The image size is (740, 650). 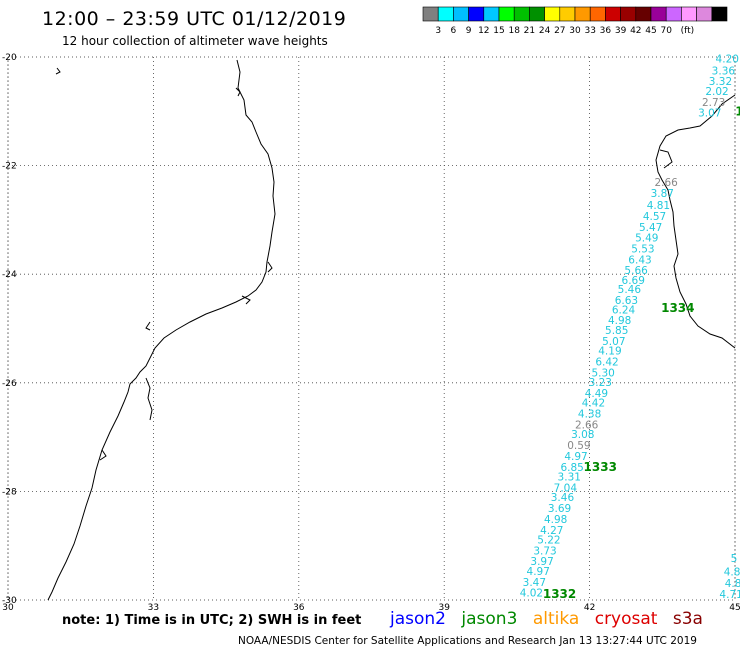 I want to click on swh-value-label: 5.46, so click(x=630, y=290).